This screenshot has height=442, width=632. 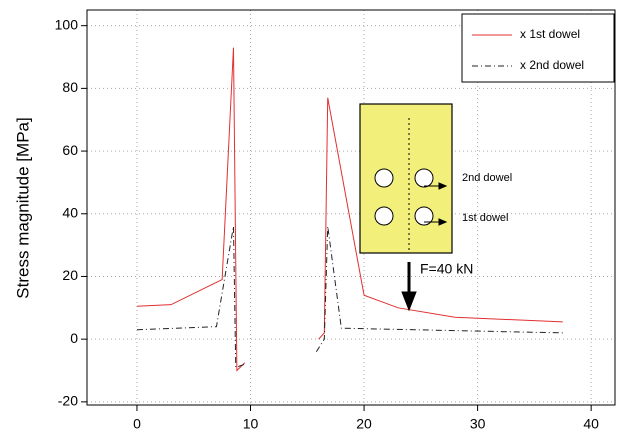 I want to click on y-tick-label: 80, so click(x=70, y=87).